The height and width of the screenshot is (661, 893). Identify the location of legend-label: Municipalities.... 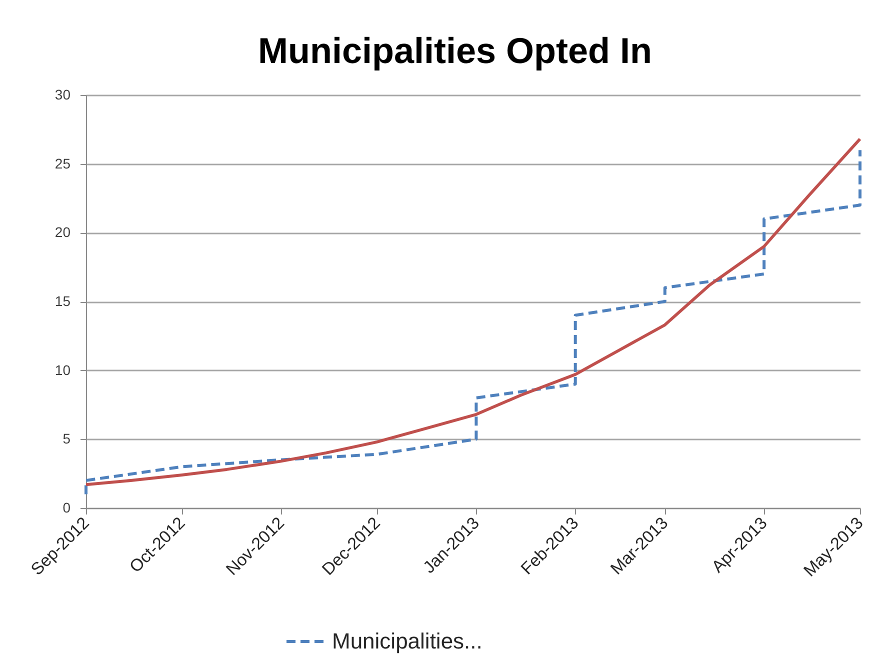
(407, 641).